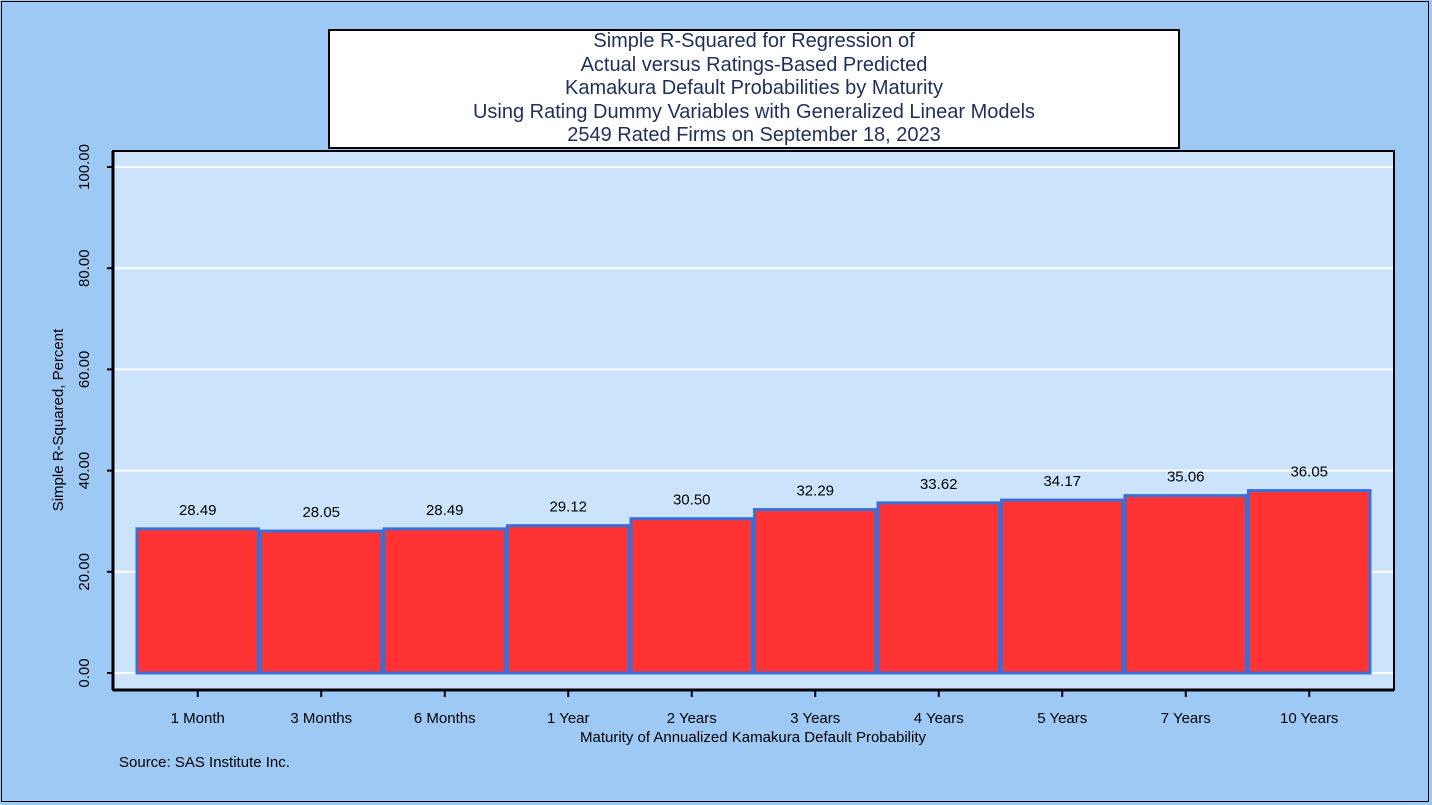 Image resolution: width=1432 pixels, height=805 pixels. Describe the element at coordinates (1186, 718) in the screenshot. I see `x-tick-label: 7 Years` at that location.